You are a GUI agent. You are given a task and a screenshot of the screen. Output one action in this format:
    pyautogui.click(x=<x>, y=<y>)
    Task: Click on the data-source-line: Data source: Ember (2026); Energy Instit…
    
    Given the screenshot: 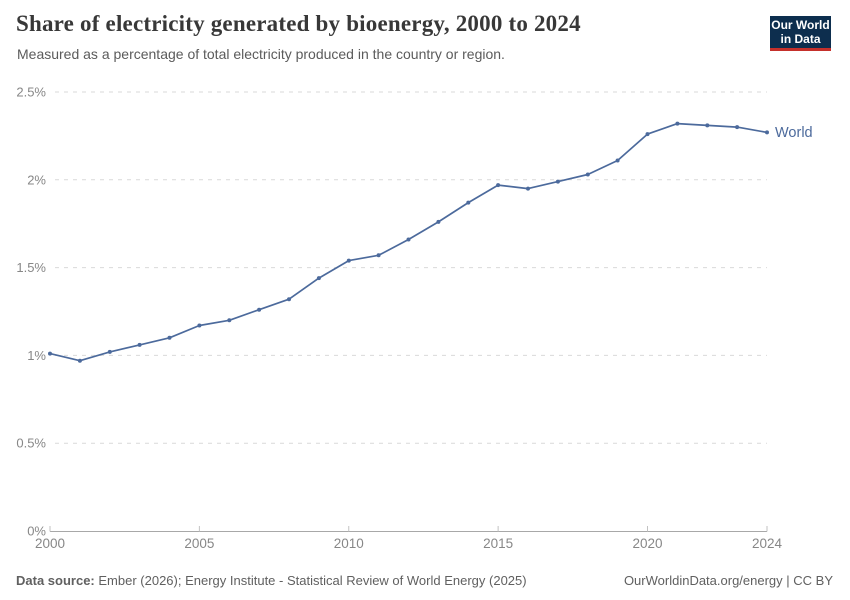 What is the action you would take?
    pyautogui.click(x=271, y=580)
    